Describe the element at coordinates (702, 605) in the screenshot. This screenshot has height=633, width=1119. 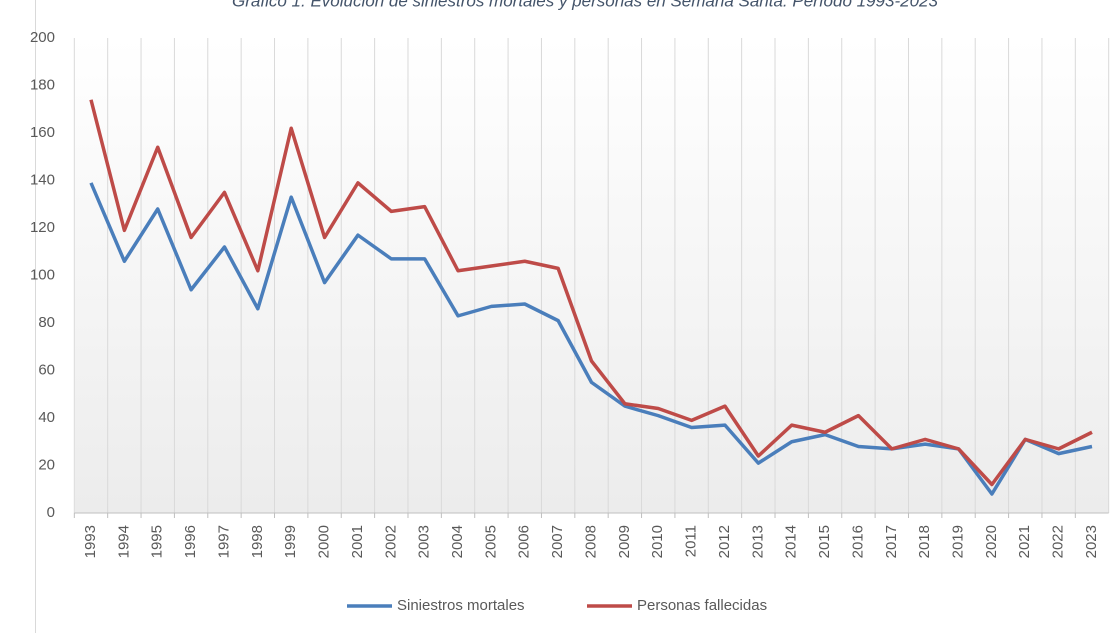
I see `legend-label: Personas fallecidas` at that location.